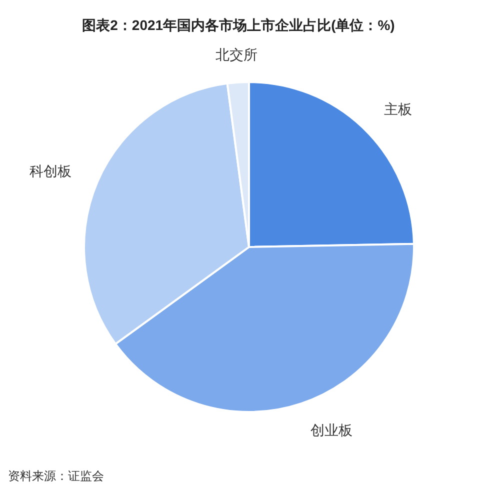 Image resolution: width=477 pixels, height=494 pixels. I want to click on slice-label: 科创板, so click(51, 170).